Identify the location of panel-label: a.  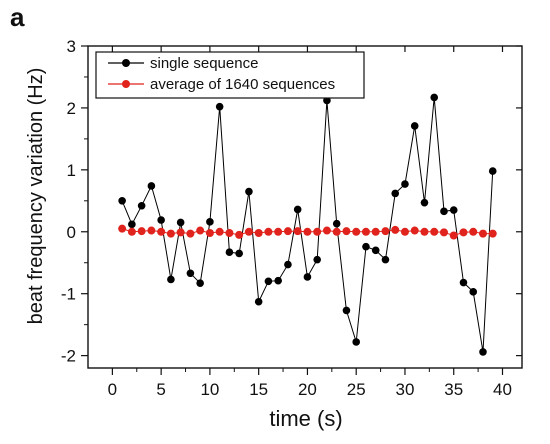
(17, 17).